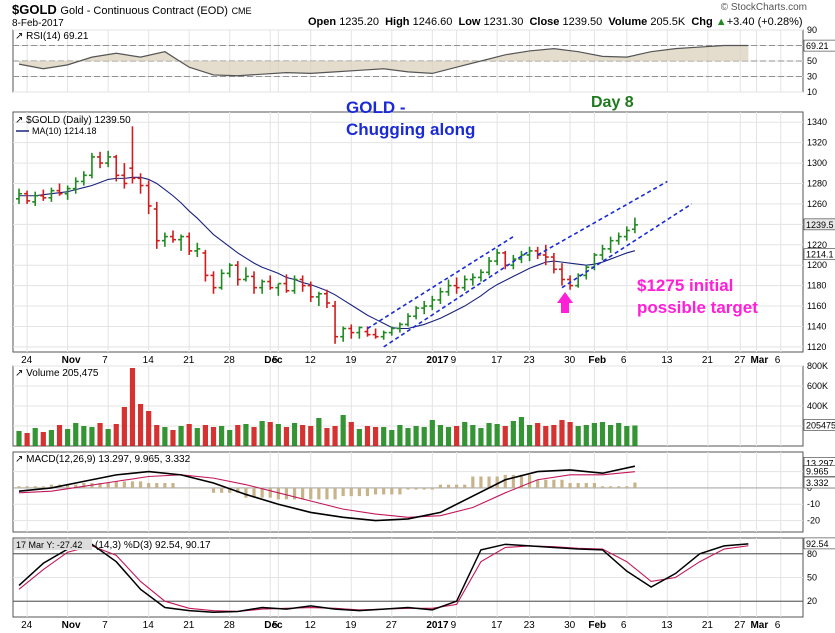 This screenshot has height=633, width=835. Describe the element at coordinates (57, 373) in the screenshot. I see `volume-label: ↗ Volume 205,475` at that location.